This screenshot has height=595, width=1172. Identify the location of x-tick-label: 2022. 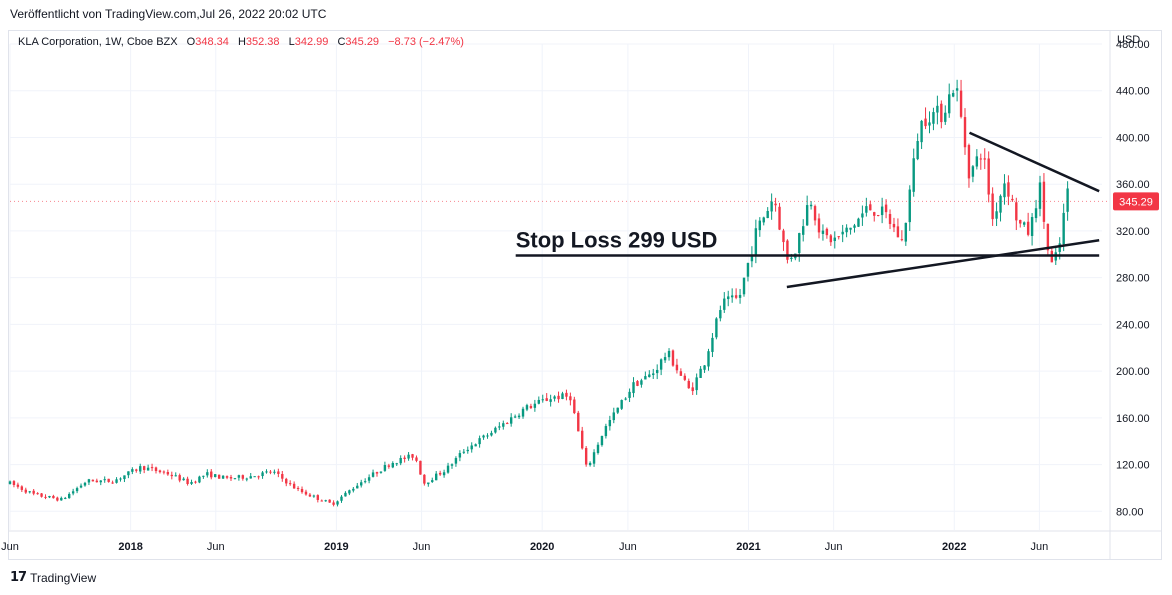
(954, 547).